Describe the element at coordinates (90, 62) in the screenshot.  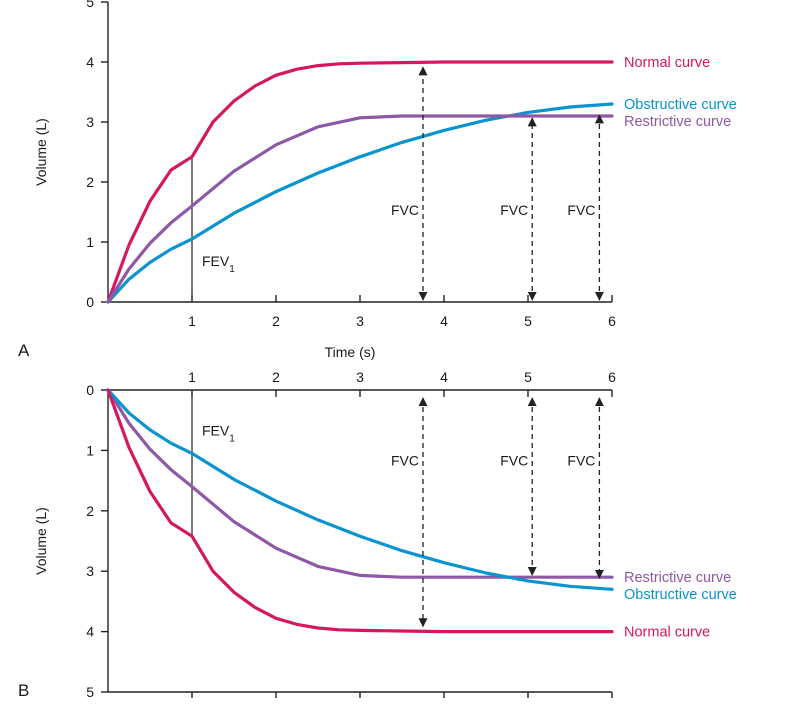
I see `panel-a-y-tick-label: 4` at that location.